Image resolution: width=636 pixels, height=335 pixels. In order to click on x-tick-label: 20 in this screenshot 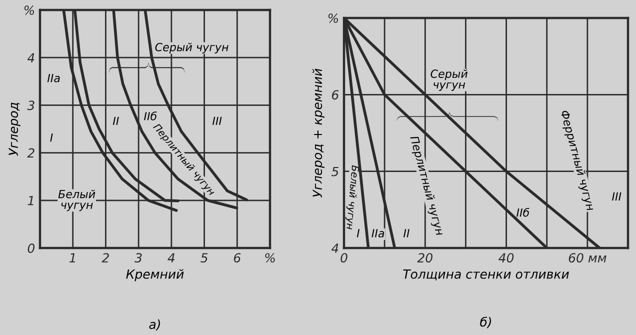, I will do `click(424, 258)`.